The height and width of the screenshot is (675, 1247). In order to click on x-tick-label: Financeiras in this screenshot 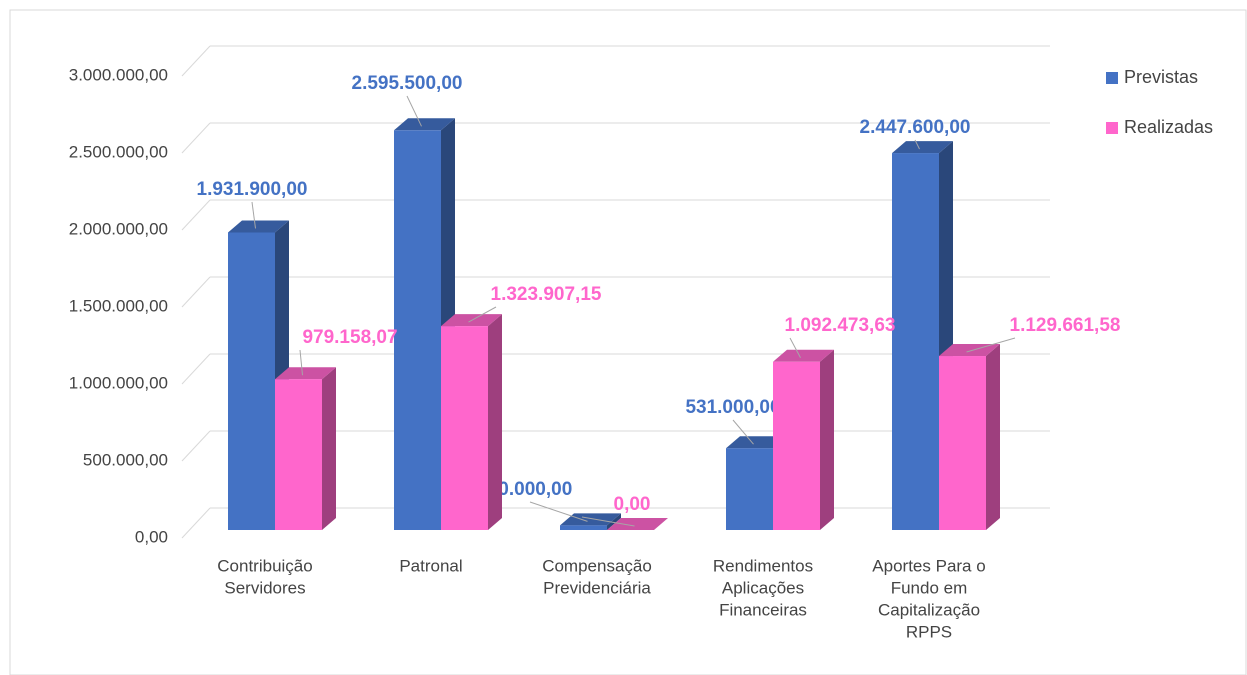, I will do `click(763, 609)`.